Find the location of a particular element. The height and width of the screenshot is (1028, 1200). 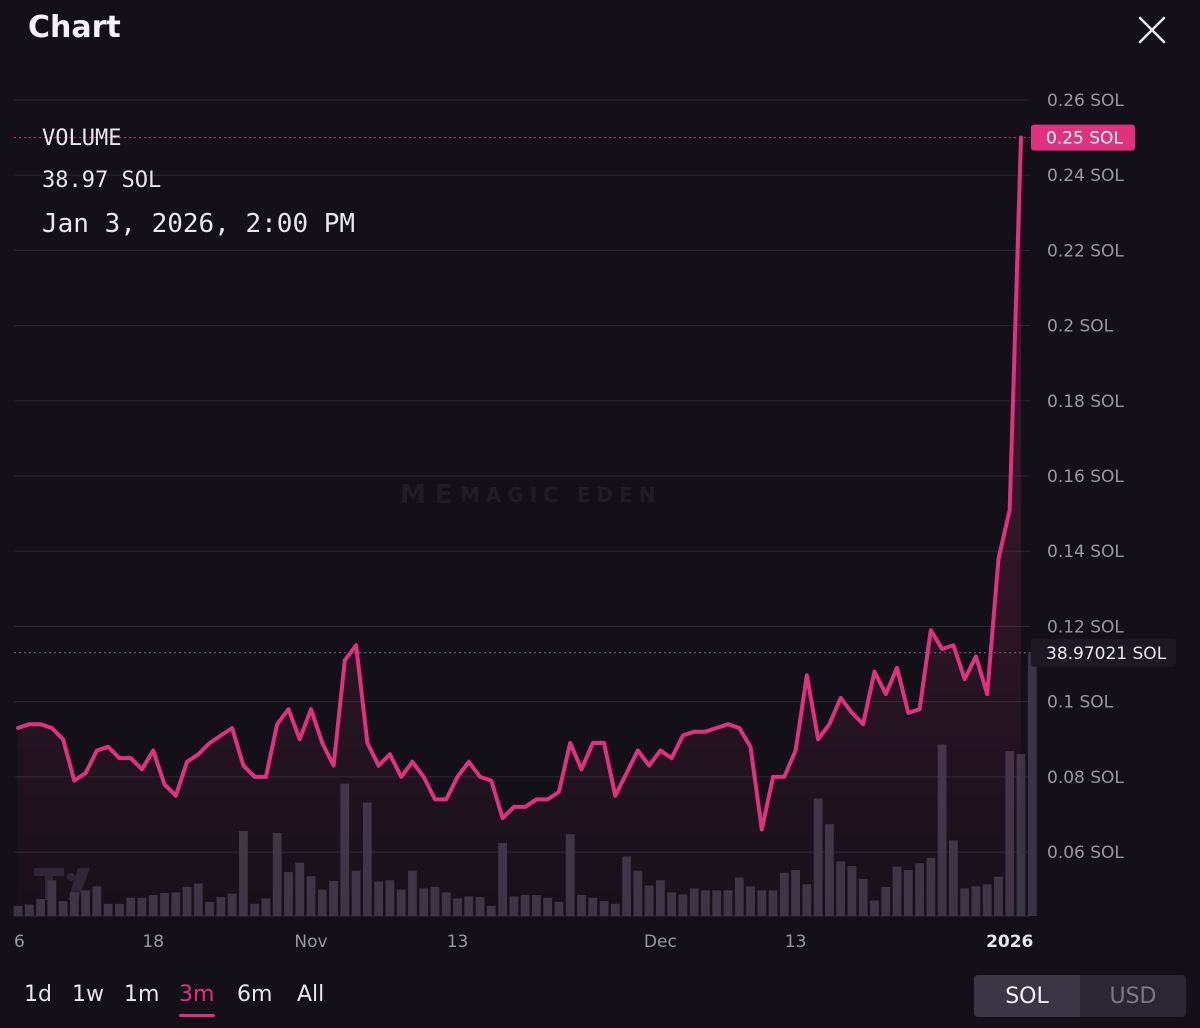

info-date: Jan 3, 2026, 2:00 PM is located at coordinates (198, 224).